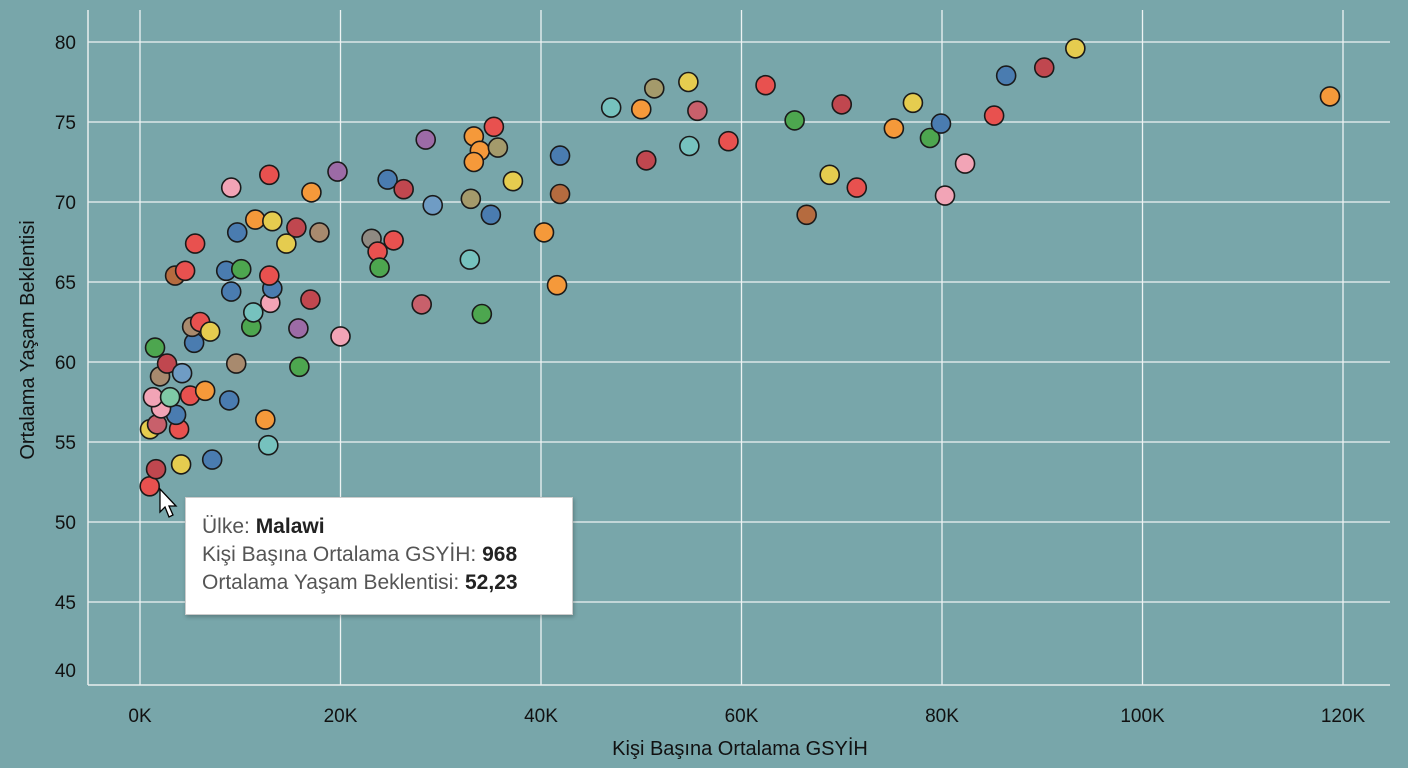  Describe the element at coordinates (1343, 716) in the screenshot. I see `x-tick-label: 120K` at that location.